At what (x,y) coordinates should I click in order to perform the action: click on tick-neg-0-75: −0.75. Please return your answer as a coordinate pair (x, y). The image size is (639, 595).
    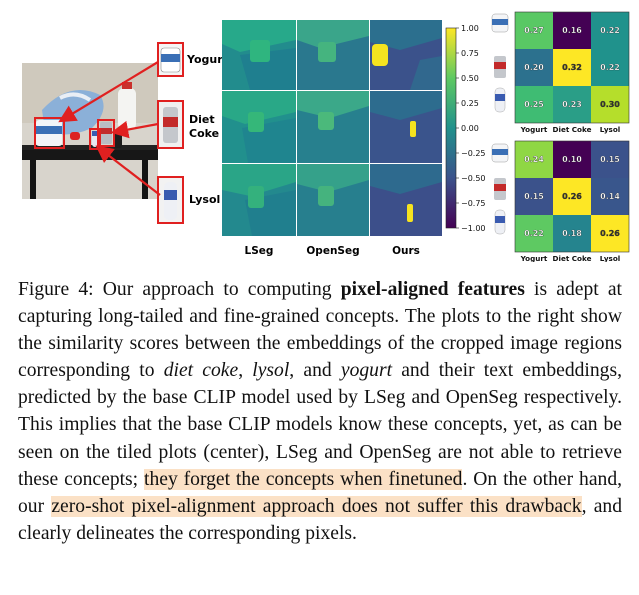
    Looking at the image, I should click on (473, 203).